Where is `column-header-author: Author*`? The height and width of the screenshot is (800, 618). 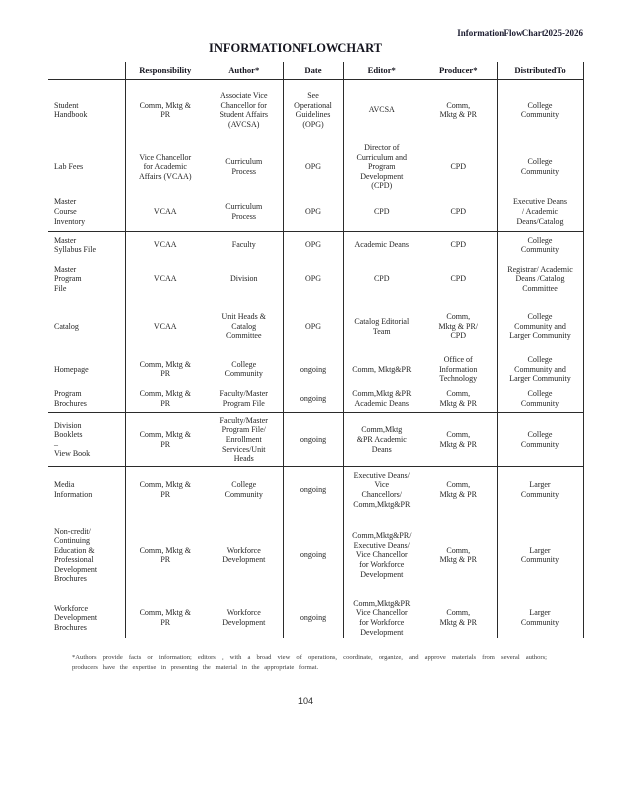 column-header-author: Author* is located at coordinates (244, 71).